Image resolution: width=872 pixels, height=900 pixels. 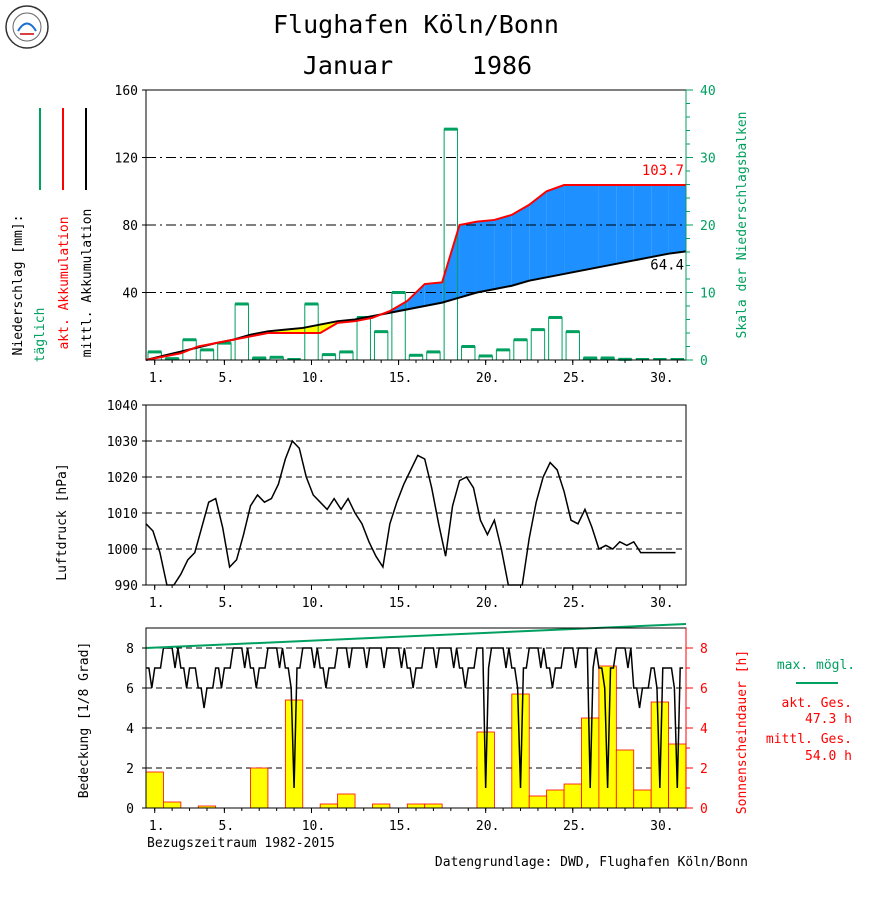 What do you see at coordinates (809, 739) in the screenshot?
I see `legend-mean-total-label: mittl. Ges.` at bounding box center [809, 739].